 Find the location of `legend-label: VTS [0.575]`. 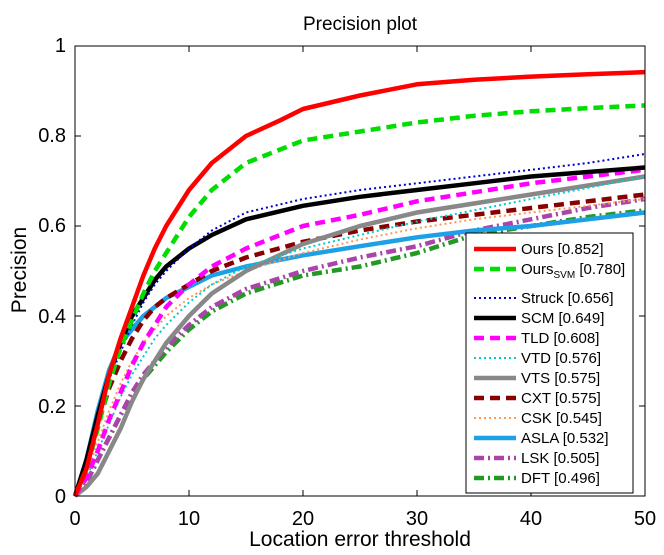

legend-label: VTS [0.575] is located at coordinates (560, 378).